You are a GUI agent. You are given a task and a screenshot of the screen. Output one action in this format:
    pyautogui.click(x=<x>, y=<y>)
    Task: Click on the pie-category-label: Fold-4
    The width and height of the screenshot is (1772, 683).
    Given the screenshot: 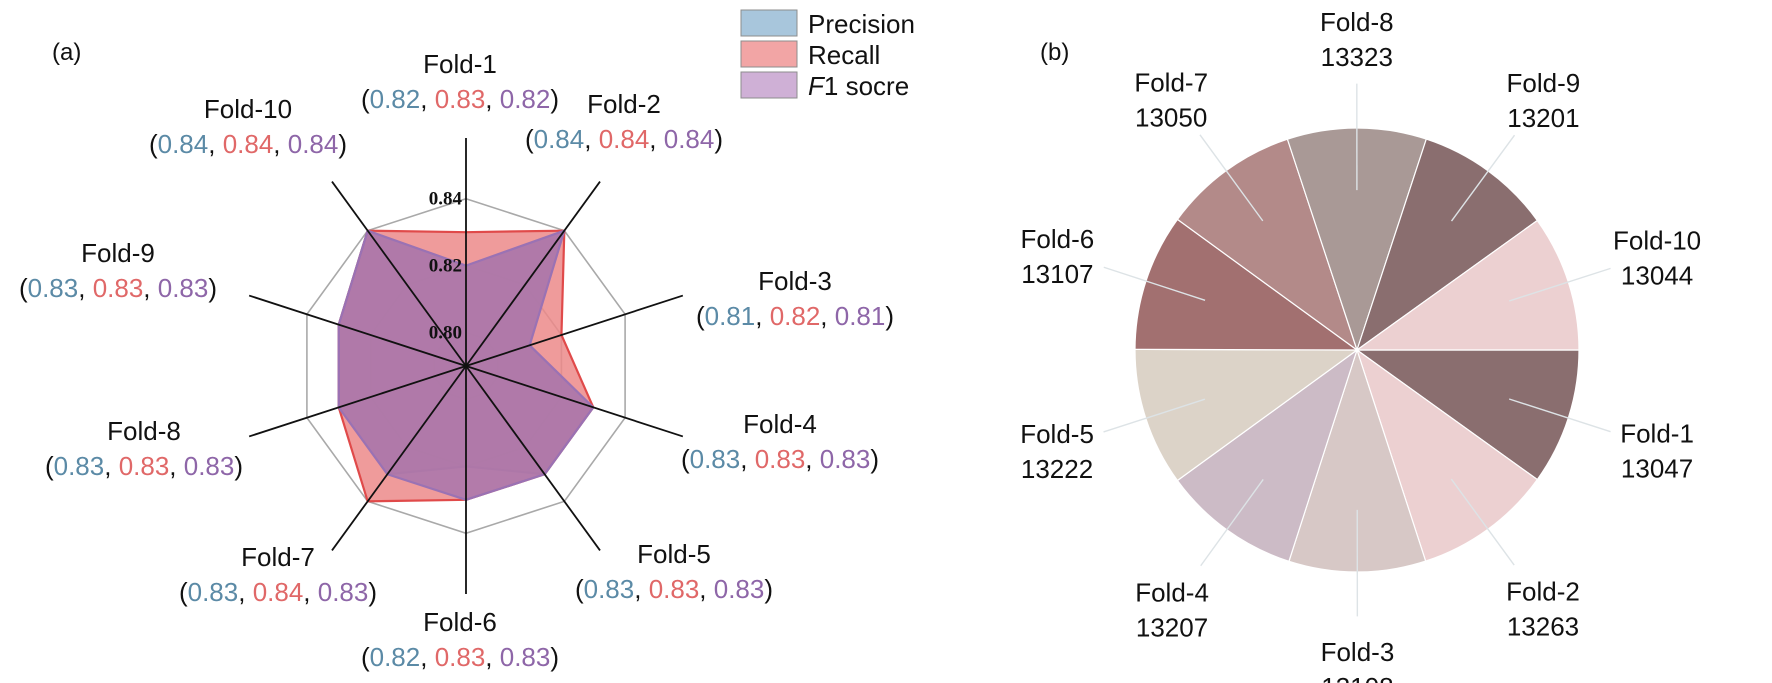 What is the action you would take?
    pyautogui.click(x=1172, y=592)
    